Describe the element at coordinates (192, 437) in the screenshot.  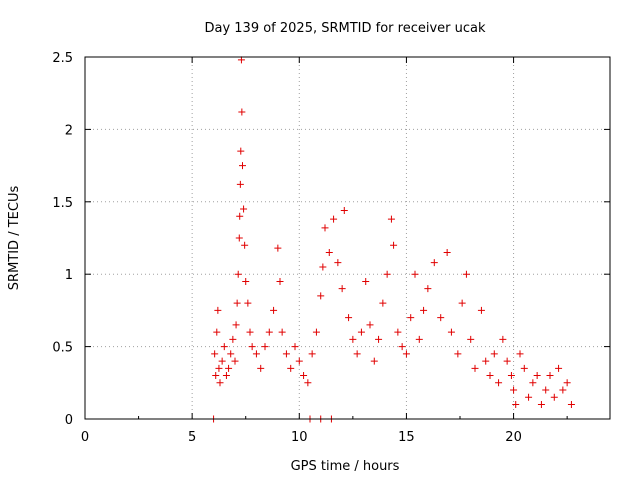
I see `x-tick-label: 5` at that location.